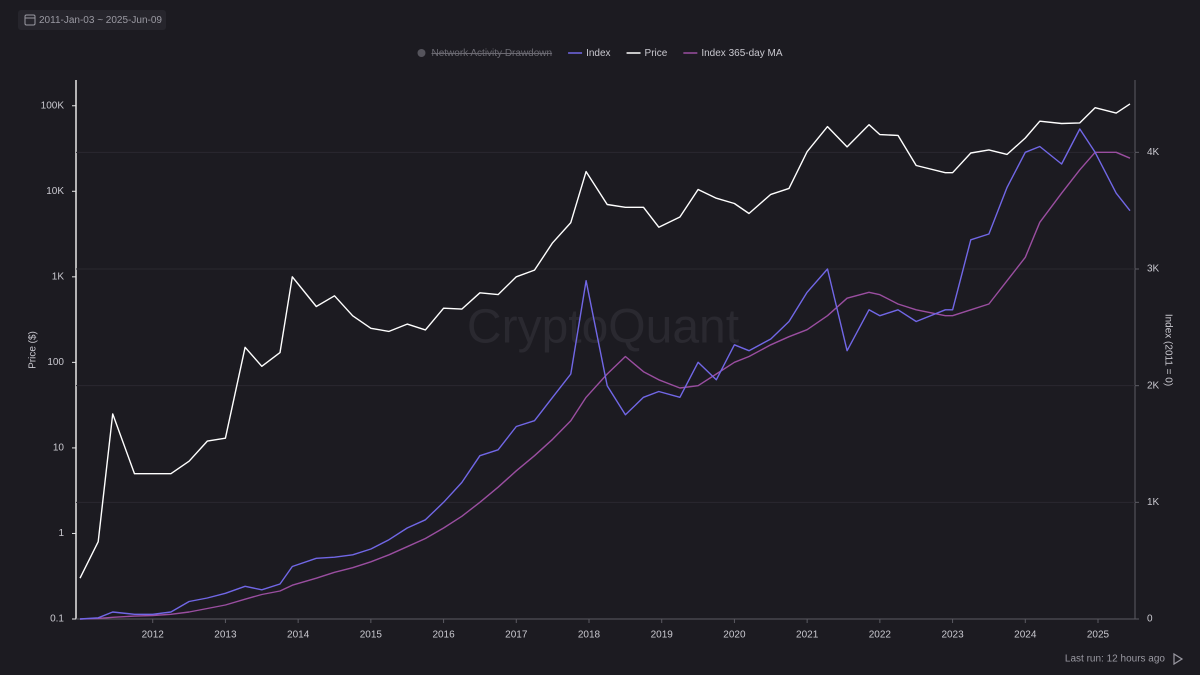  Describe the element at coordinates (55, 362) in the screenshot. I see `y-tick-label: 100` at that location.